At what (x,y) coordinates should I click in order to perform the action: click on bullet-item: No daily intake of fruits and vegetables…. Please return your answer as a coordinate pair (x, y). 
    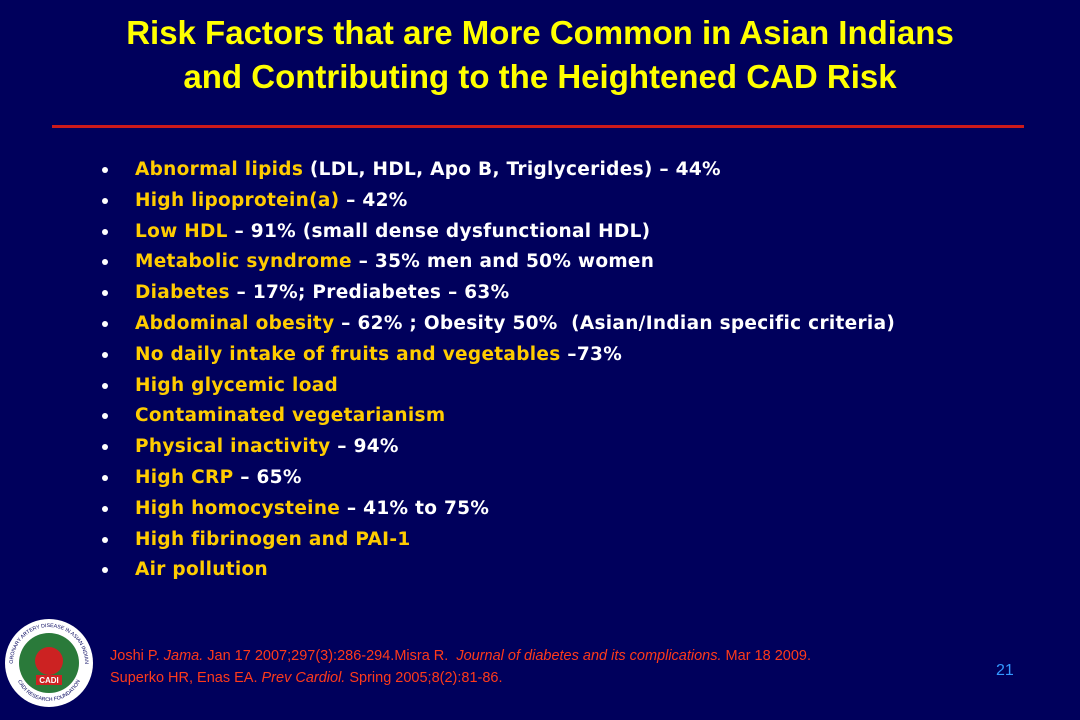
    Looking at the image, I should click on (497, 355).